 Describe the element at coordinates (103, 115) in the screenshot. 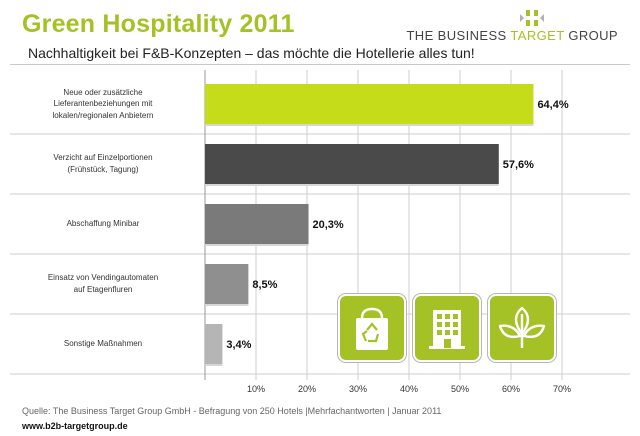

I see `category-label-line: lokalen/regionalen Anbietern` at that location.